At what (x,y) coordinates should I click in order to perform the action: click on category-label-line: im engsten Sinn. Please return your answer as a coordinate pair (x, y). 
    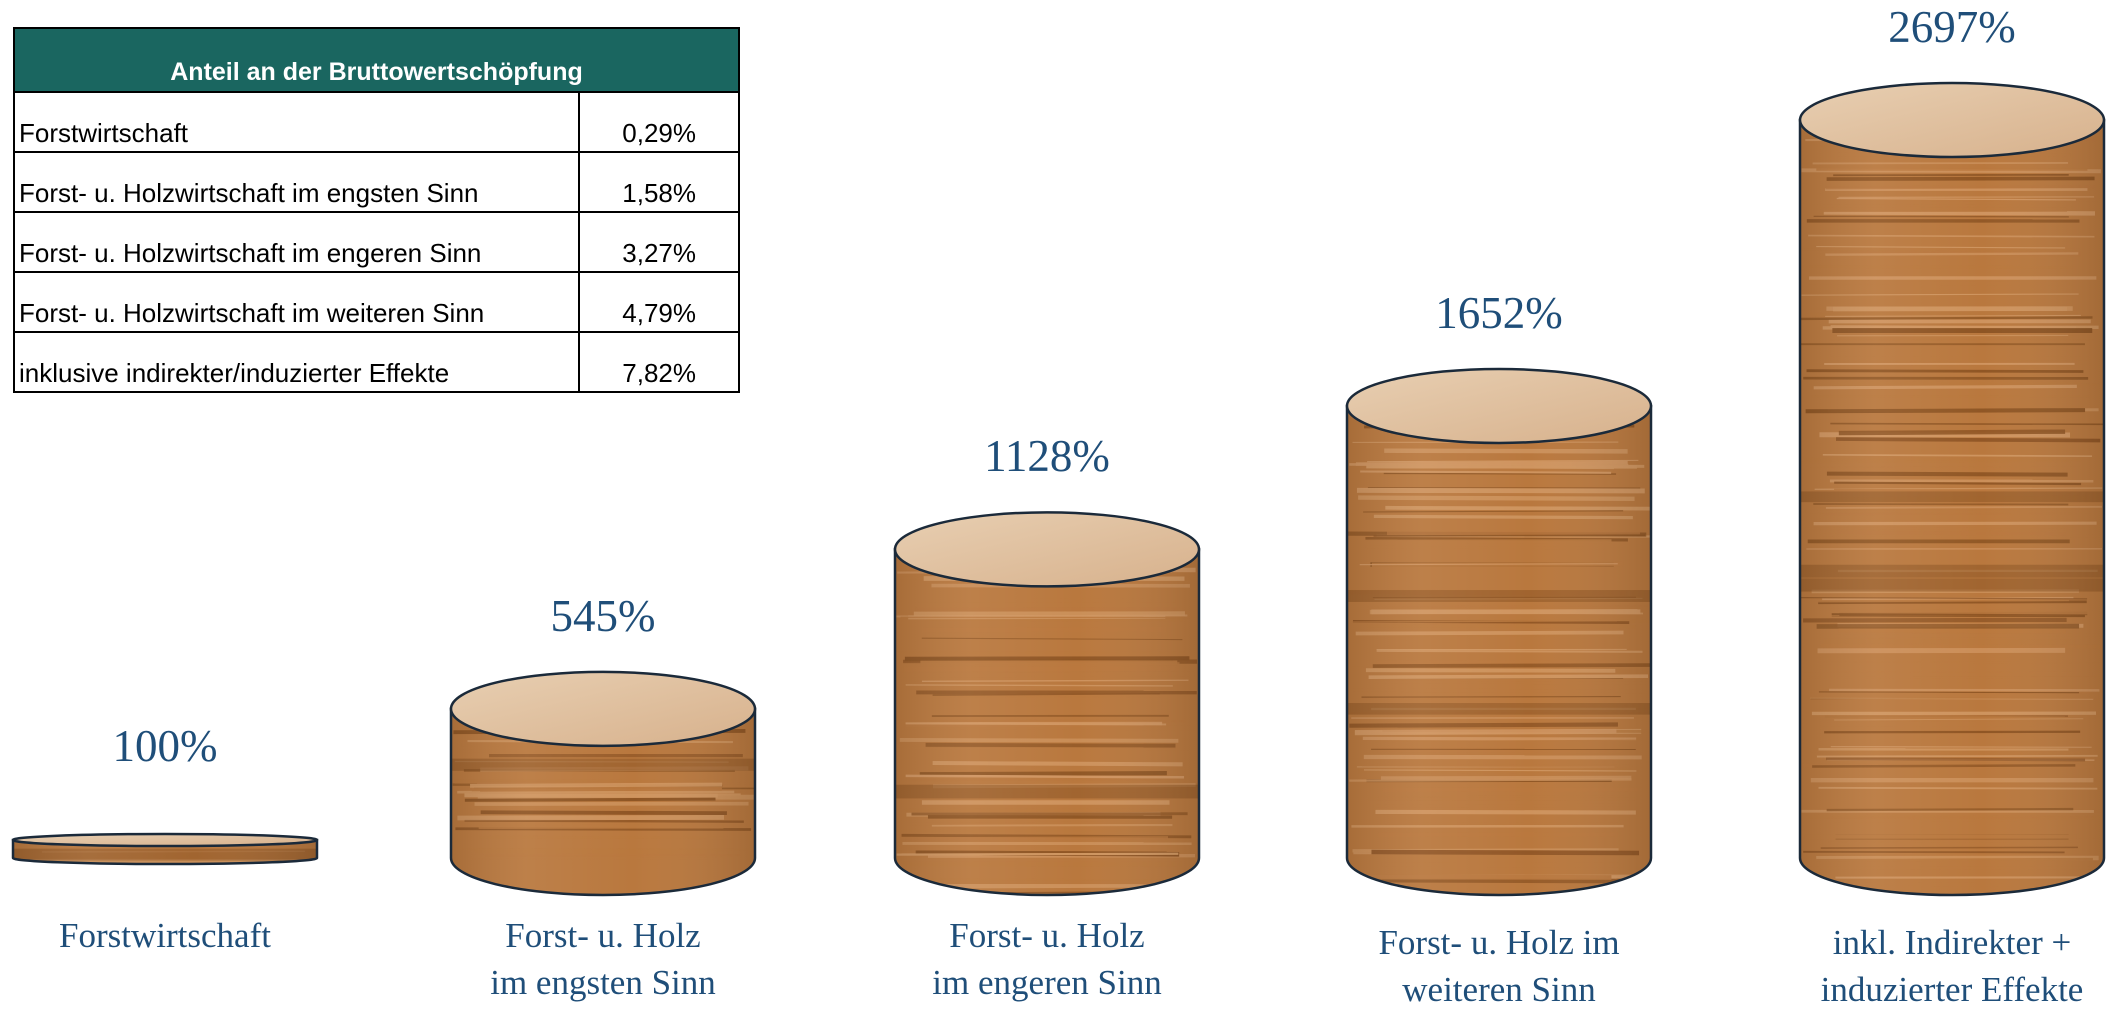
    Looking at the image, I should click on (603, 982).